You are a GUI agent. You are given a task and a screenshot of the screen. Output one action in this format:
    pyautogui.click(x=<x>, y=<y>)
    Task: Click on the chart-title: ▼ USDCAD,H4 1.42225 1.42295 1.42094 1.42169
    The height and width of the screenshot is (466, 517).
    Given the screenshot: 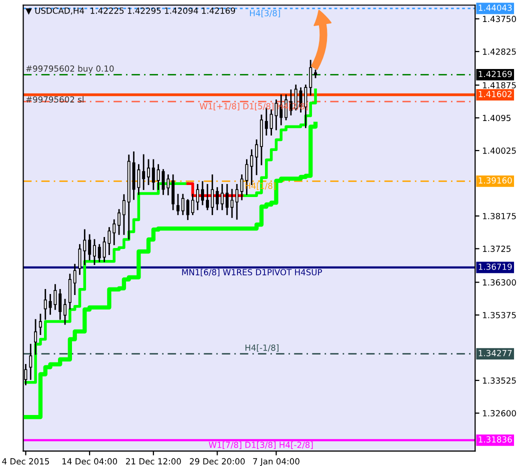 What is the action you would take?
    pyautogui.click(x=131, y=11)
    